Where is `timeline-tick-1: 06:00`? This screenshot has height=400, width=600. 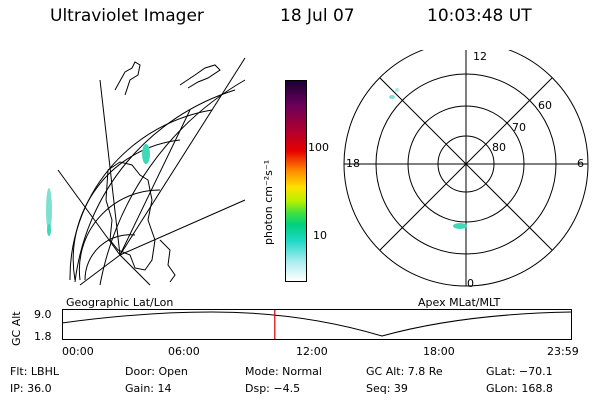
timeline-tick-1: 06:00 is located at coordinates (184, 351).